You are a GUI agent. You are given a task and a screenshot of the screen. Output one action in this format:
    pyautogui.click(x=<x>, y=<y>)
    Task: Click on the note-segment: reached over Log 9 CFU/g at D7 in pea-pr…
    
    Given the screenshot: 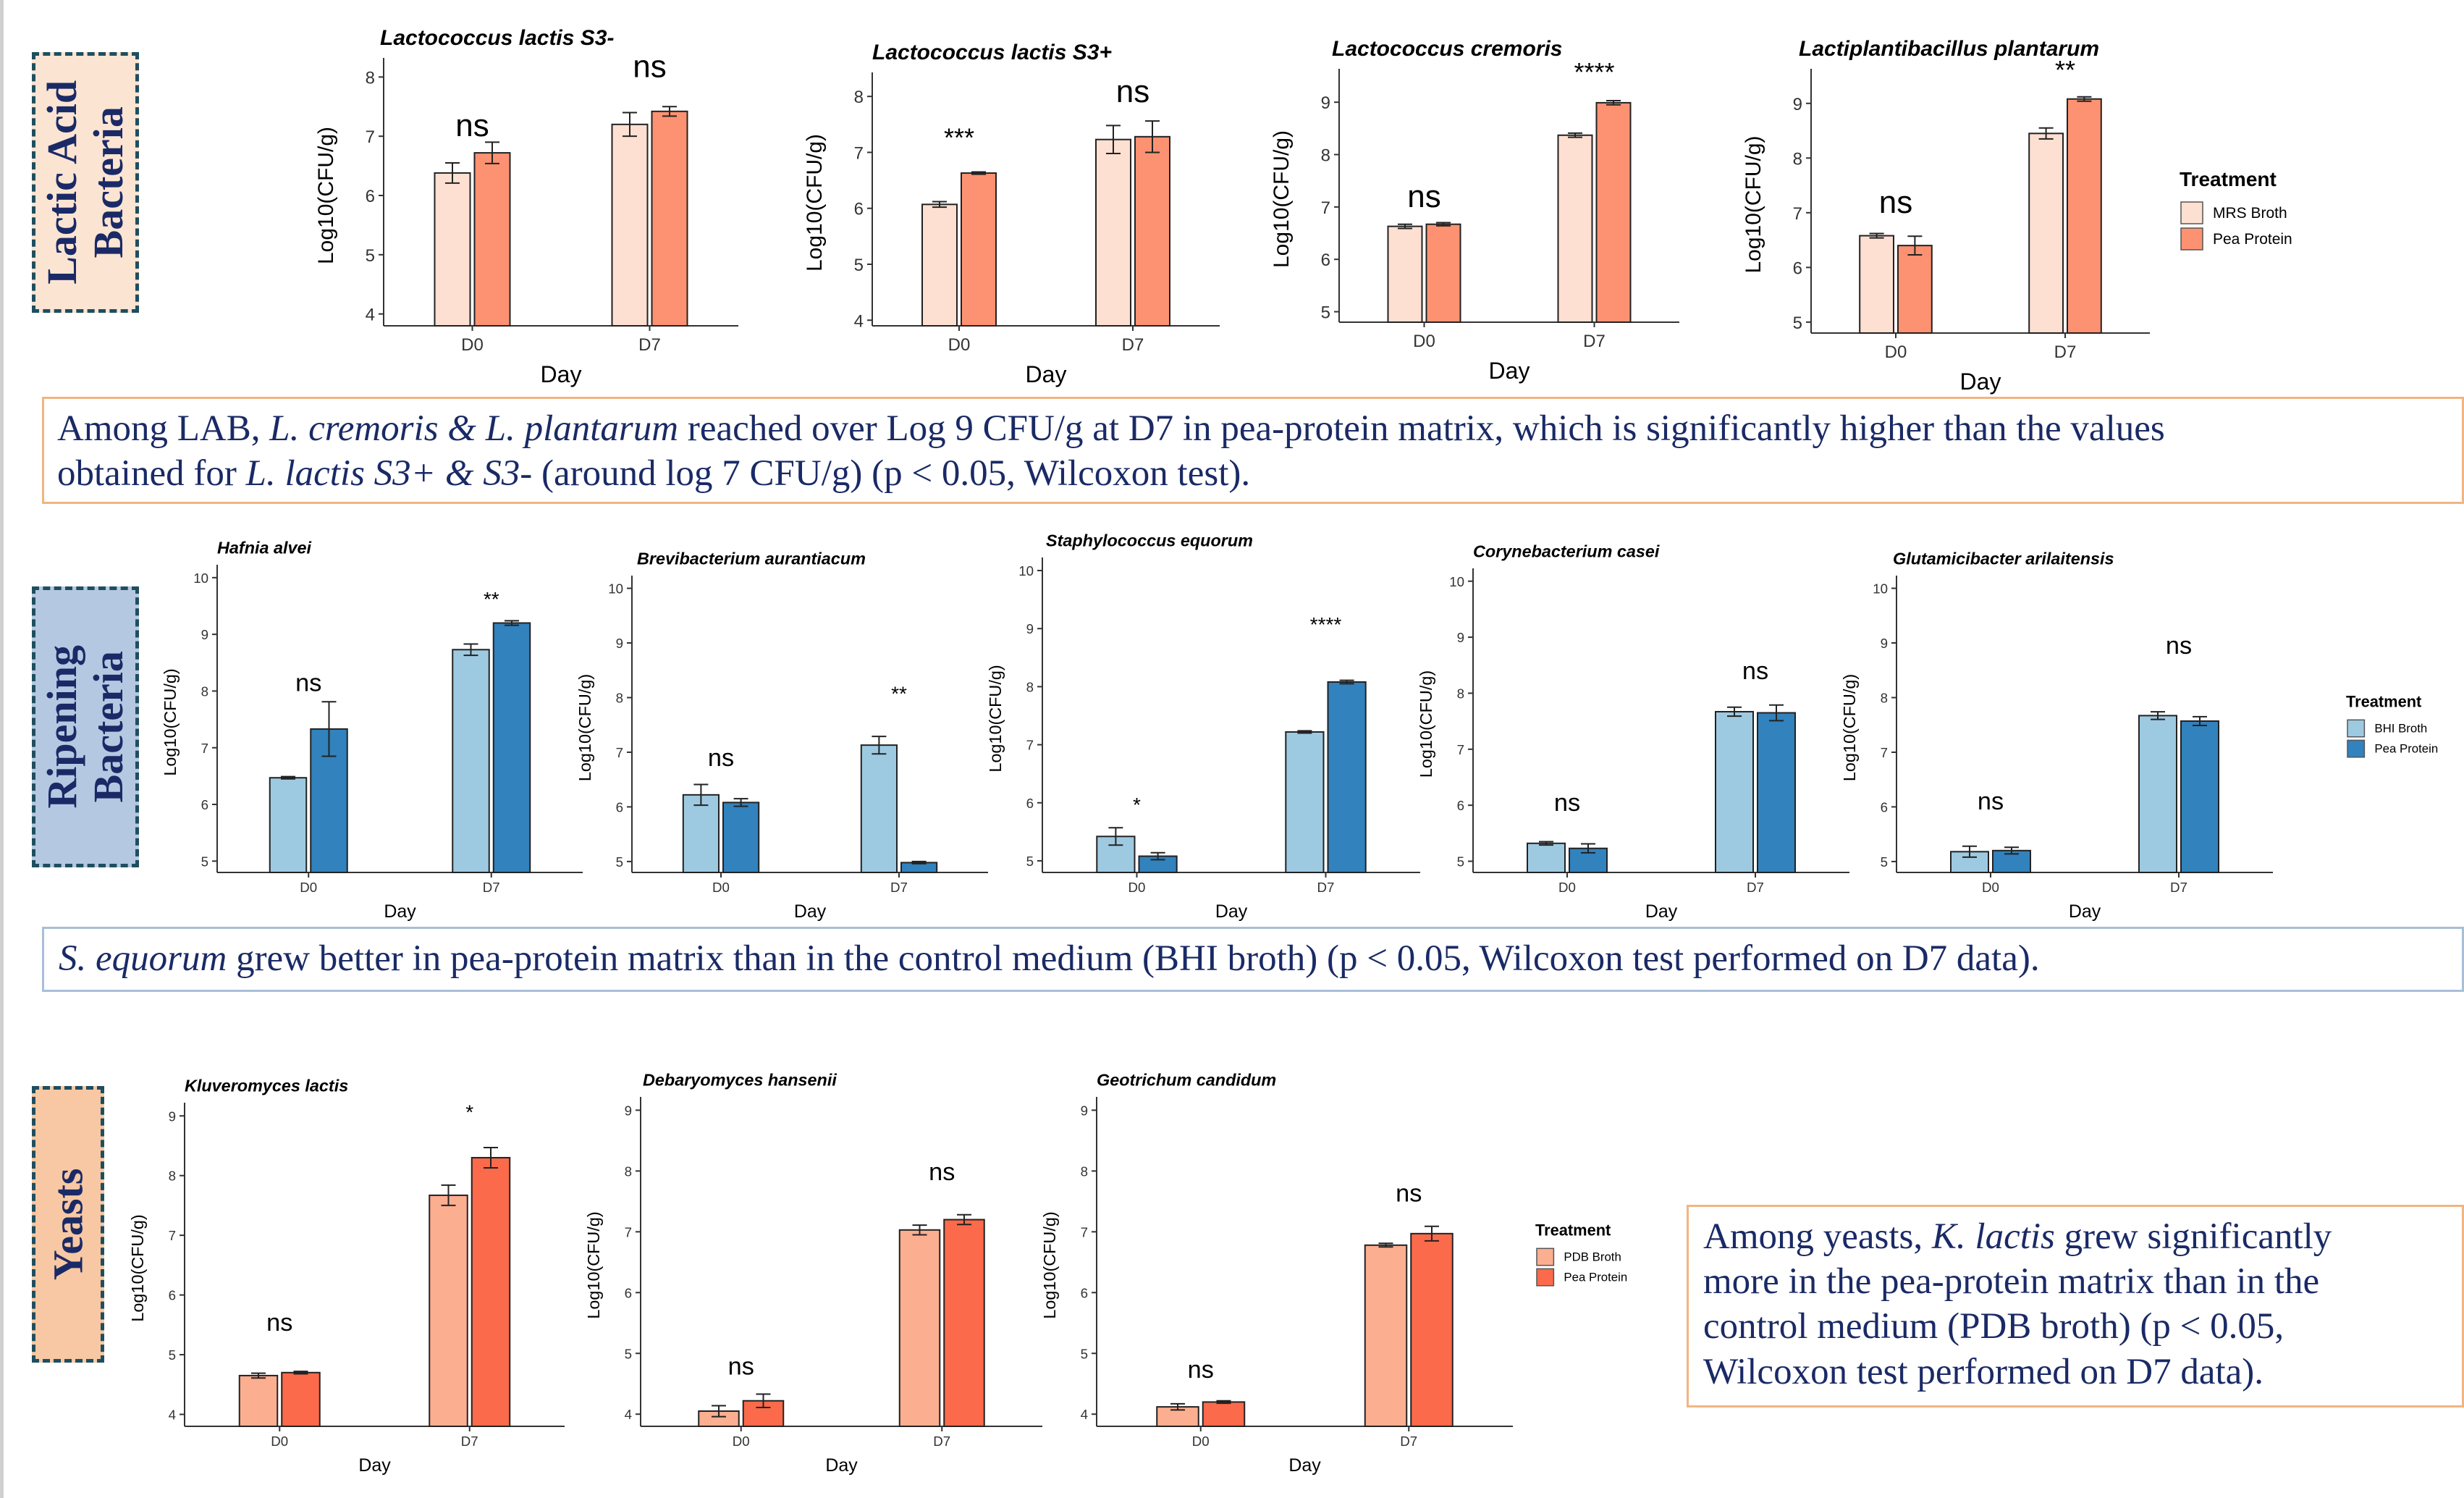 What is the action you would take?
    pyautogui.click(x=1422, y=428)
    